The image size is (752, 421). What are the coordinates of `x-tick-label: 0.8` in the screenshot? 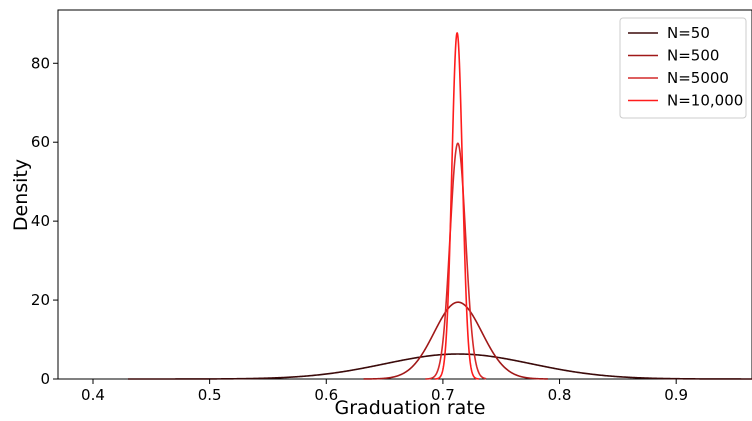 It's located at (560, 395).